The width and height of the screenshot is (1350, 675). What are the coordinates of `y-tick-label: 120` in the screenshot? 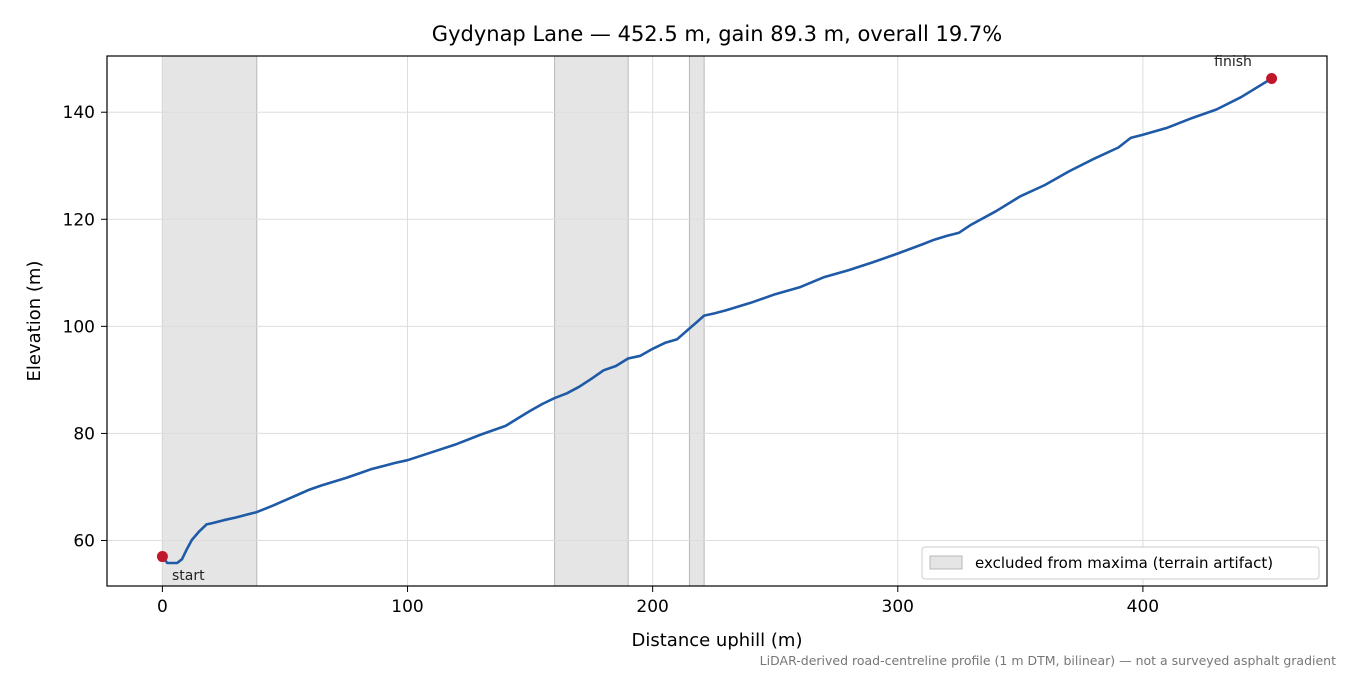 It's located at (79, 220).